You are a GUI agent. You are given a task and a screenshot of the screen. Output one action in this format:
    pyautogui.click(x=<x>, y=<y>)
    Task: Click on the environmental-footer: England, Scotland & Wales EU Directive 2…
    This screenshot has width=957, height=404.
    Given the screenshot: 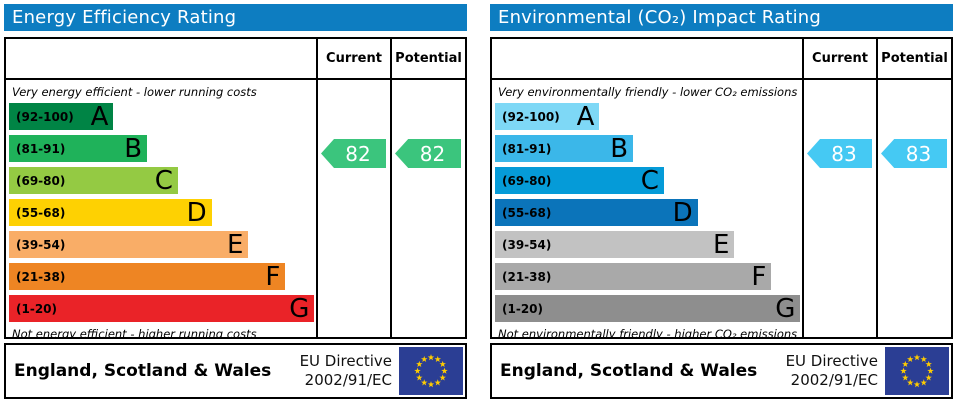 What is the action you would take?
    pyautogui.click(x=721, y=371)
    